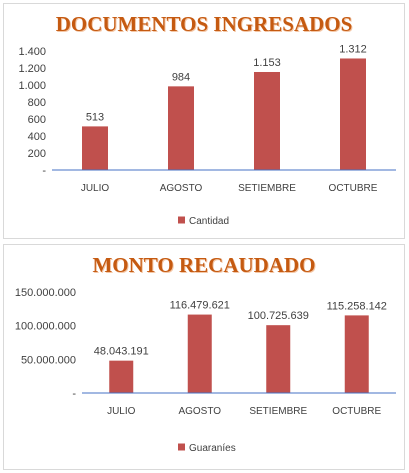 The image size is (409, 473). Describe the element at coordinates (32, 69) in the screenshot. I see `y-tick-label: 1.200` at that location.